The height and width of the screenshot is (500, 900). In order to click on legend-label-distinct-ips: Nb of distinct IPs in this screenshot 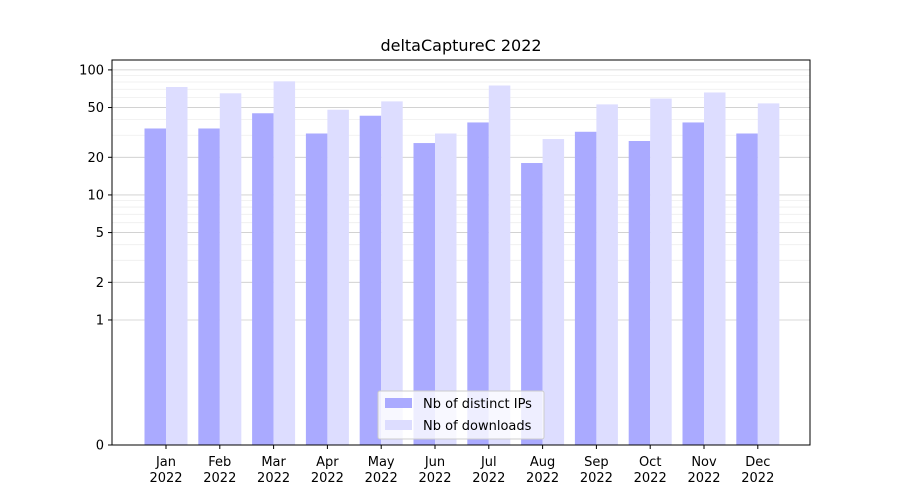, I will do `click(477, 404)`.